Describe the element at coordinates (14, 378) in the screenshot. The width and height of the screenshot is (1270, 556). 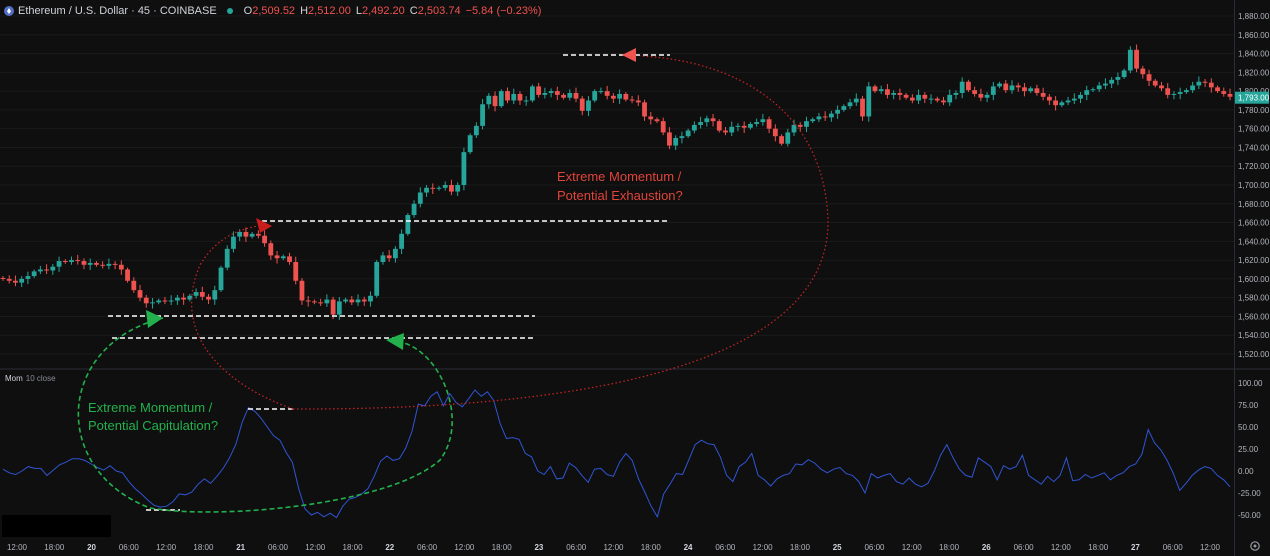
I see `indicator-name: Mom` at that location.